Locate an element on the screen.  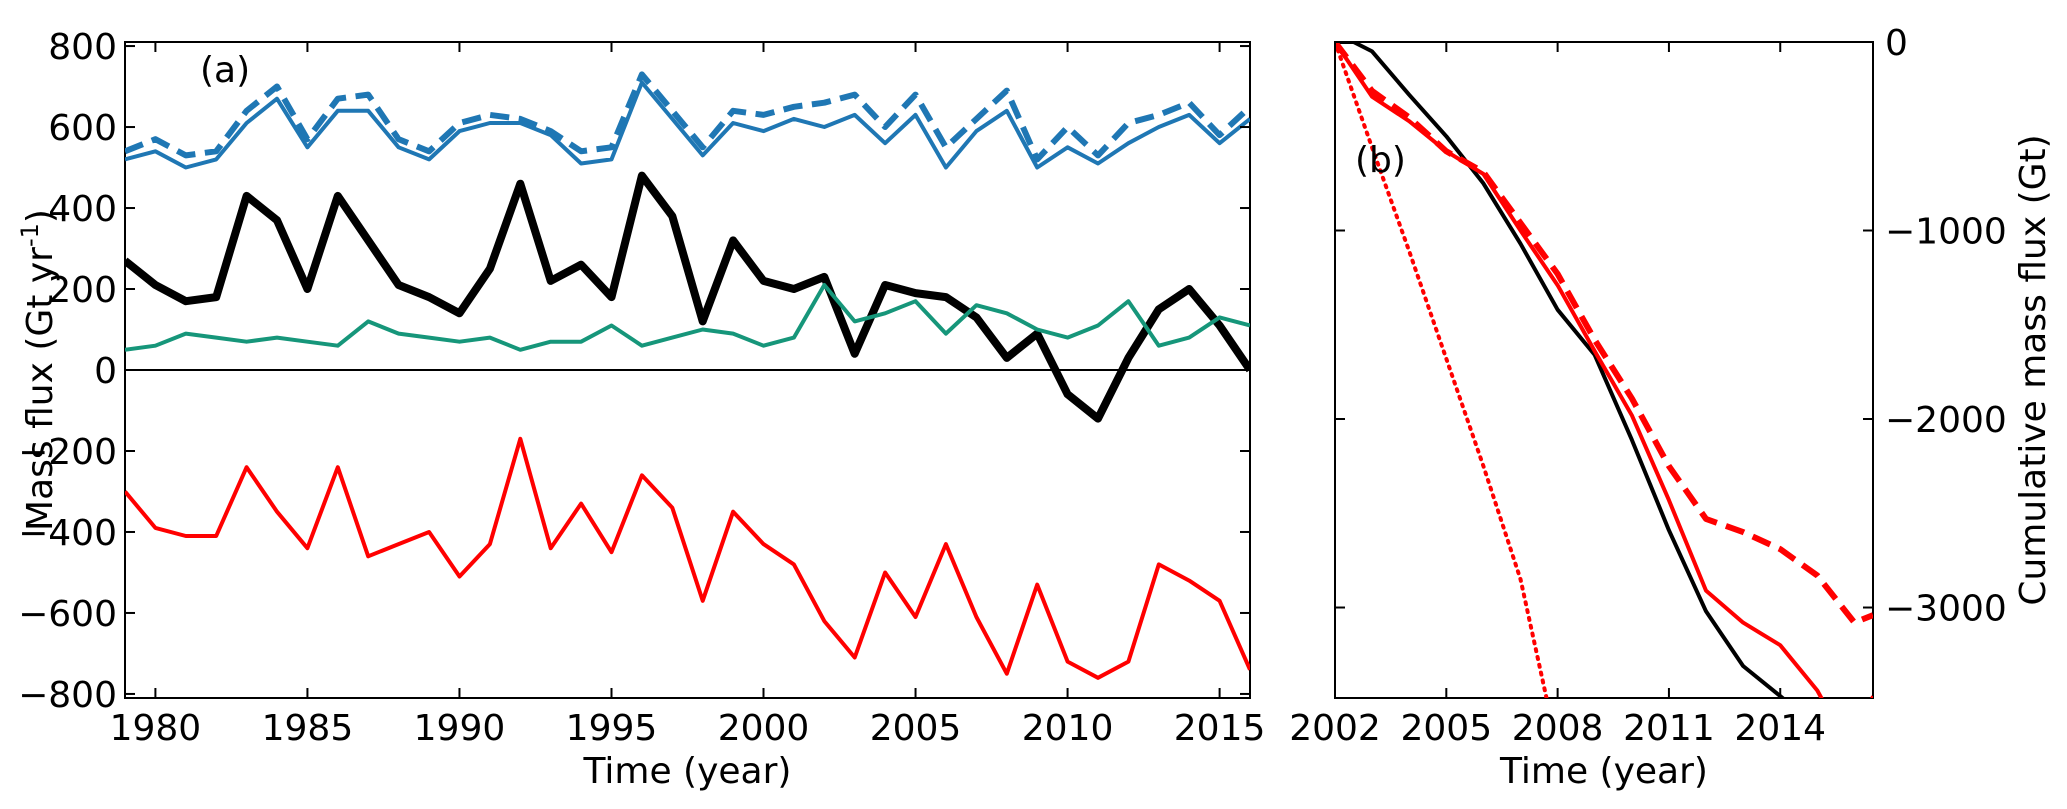
x-tick-label: 1985 is located at coordinates (308, 728).